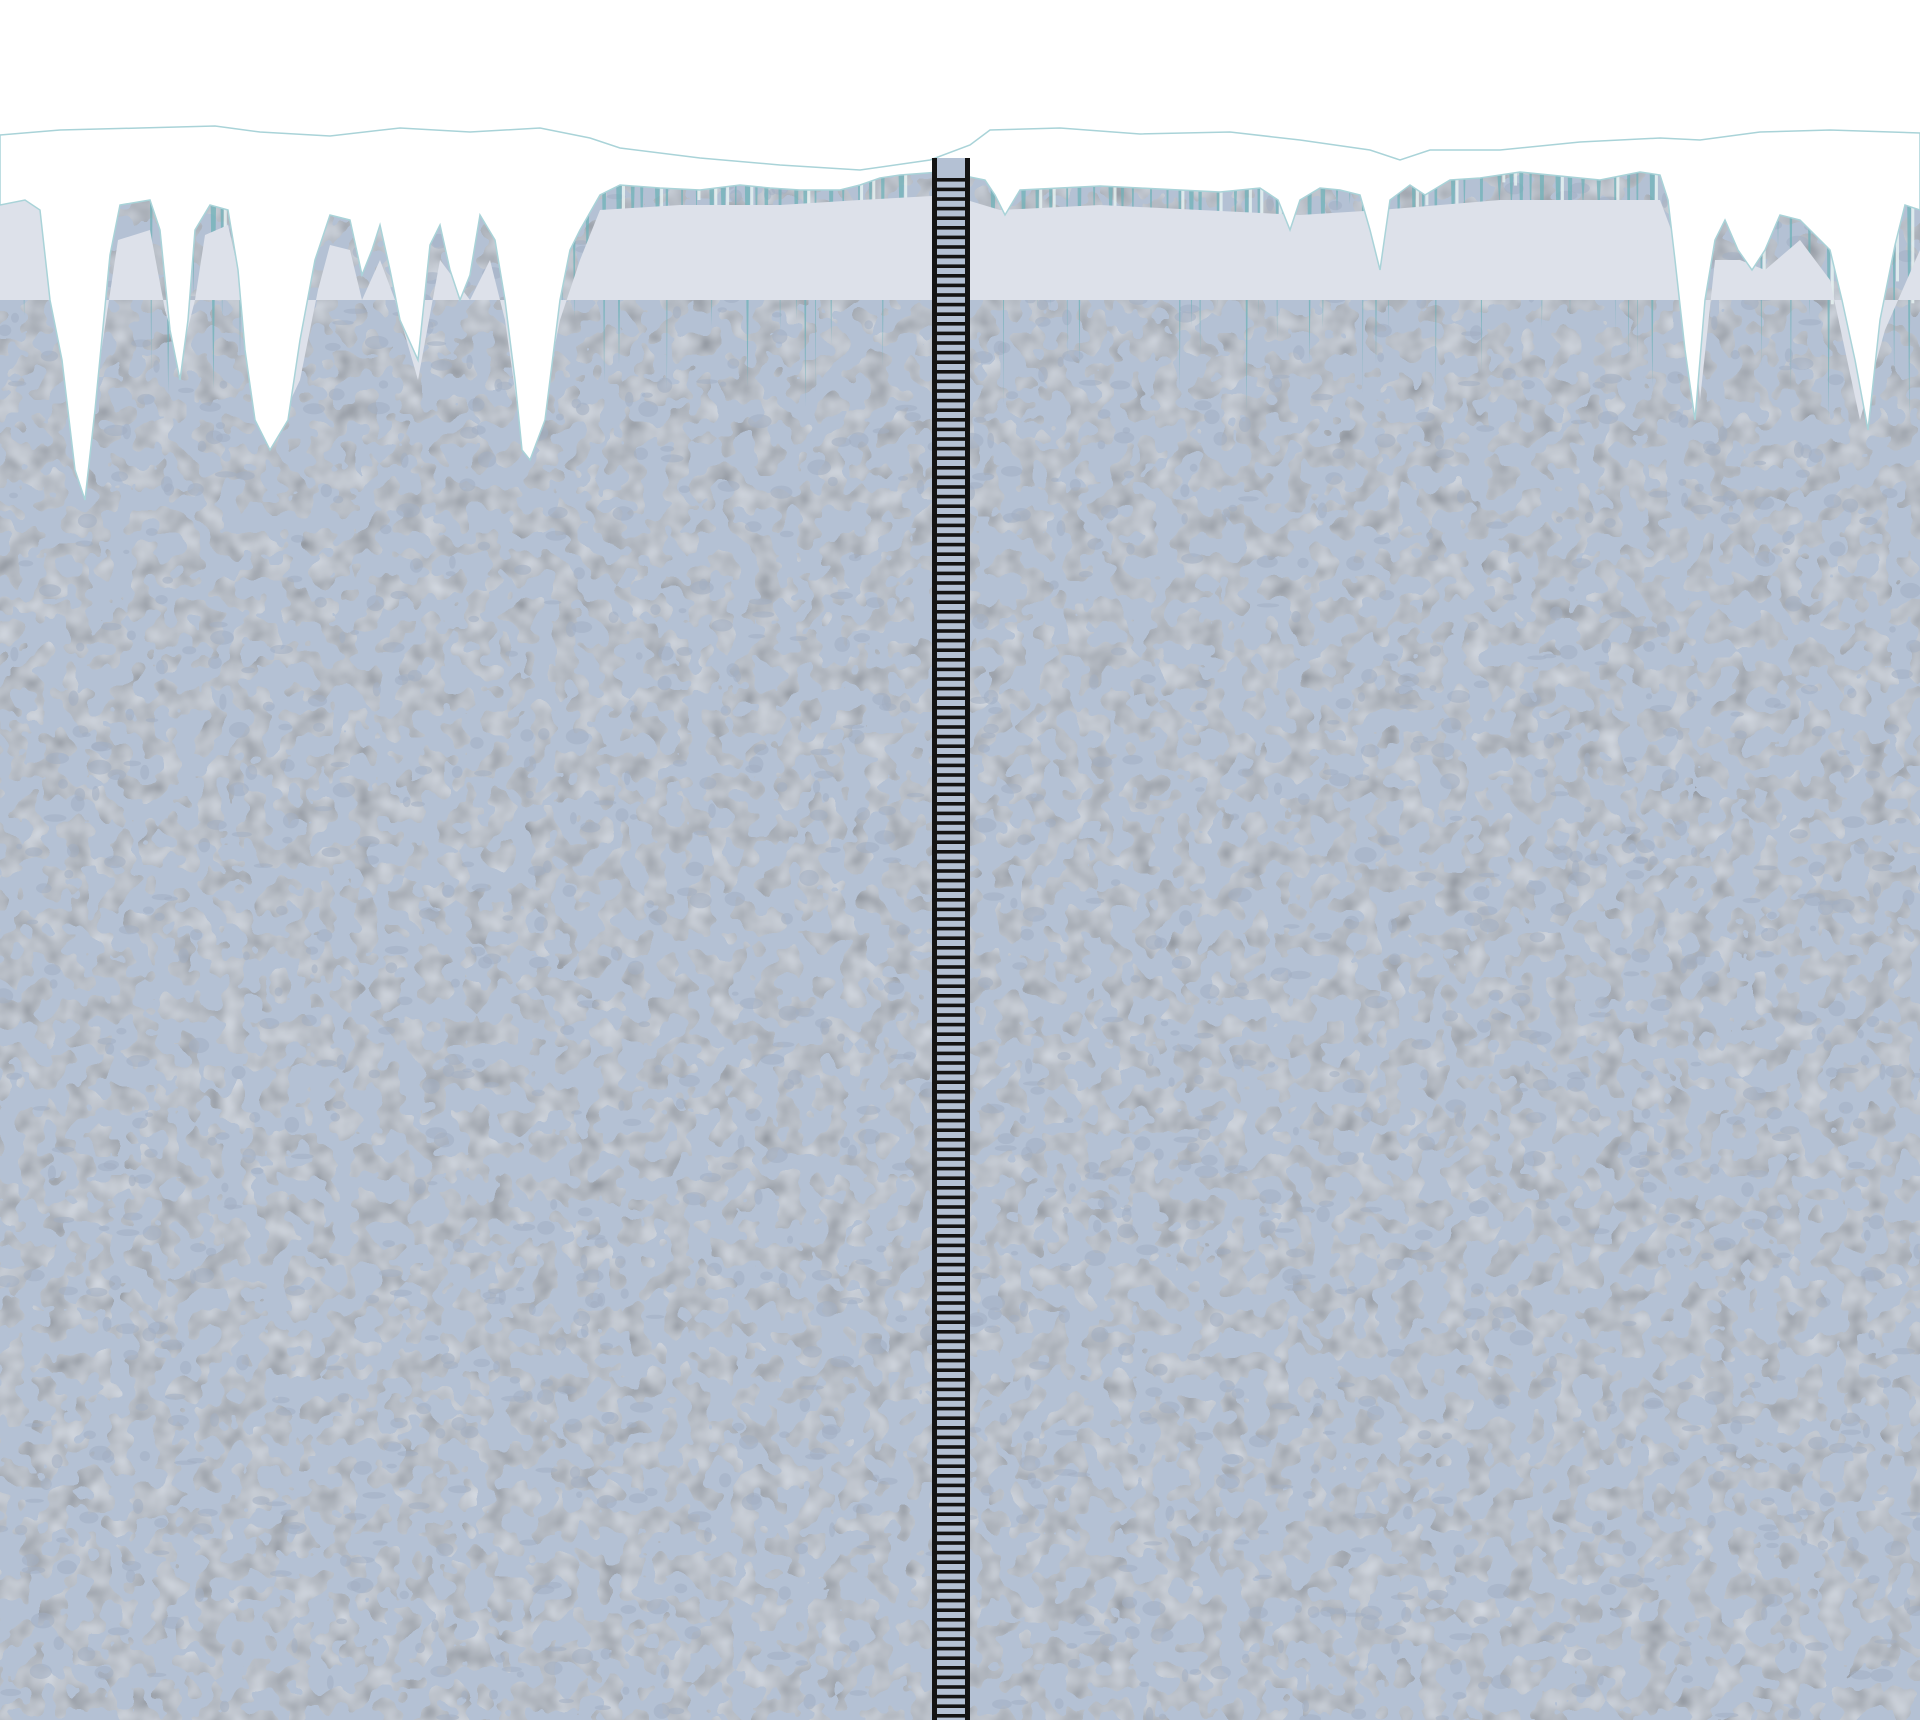  What do you see at coordinates (967, 939) in the screenshot?
I see `ladder-rail-right` at bounding box center [967, 939].